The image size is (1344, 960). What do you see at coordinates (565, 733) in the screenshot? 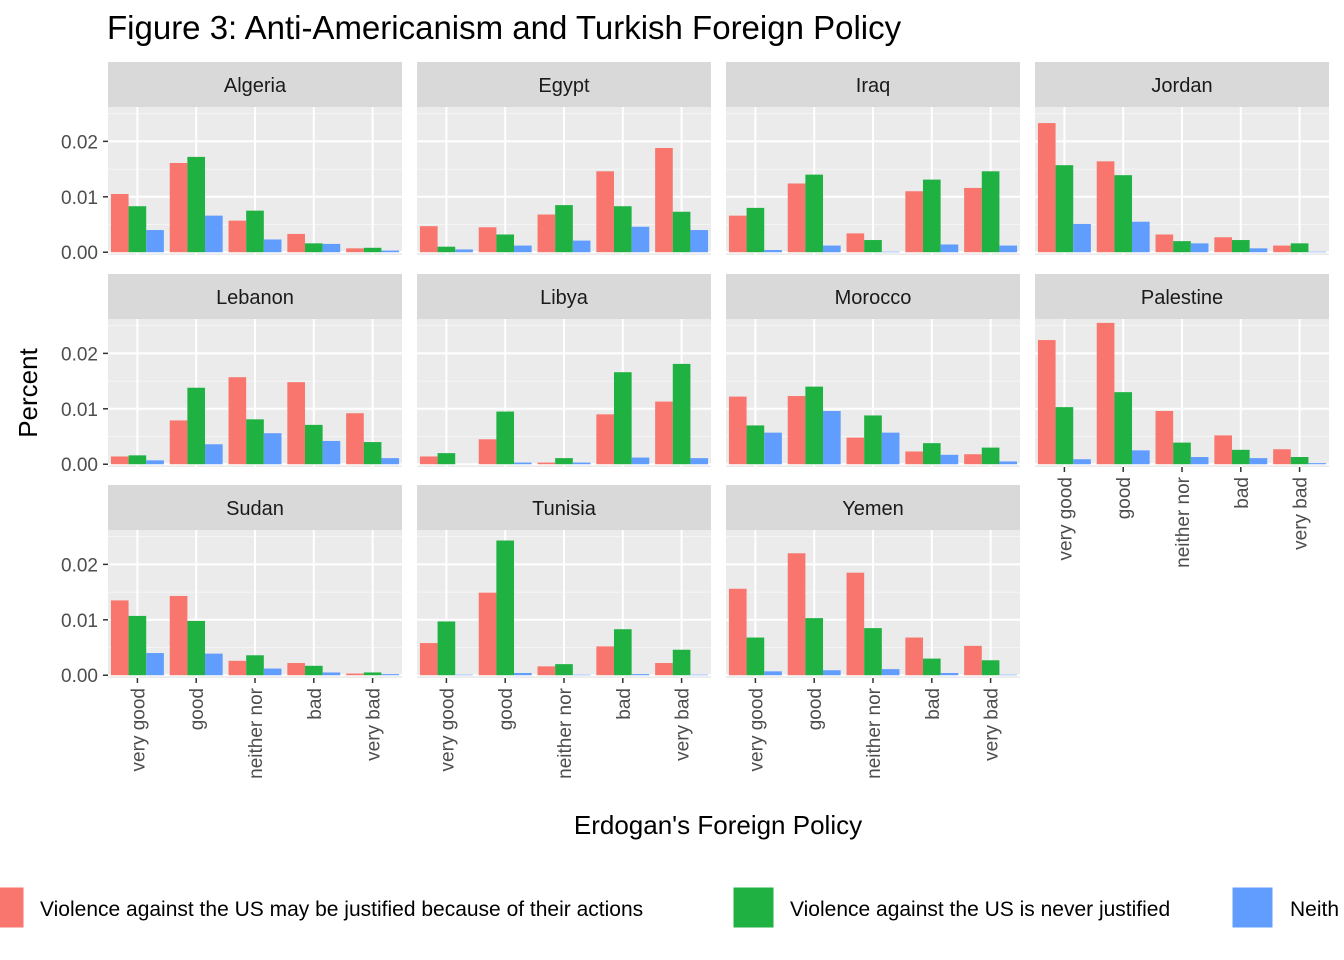
I see `x-tick-label: neither nor` at bounding box center [565, 733].